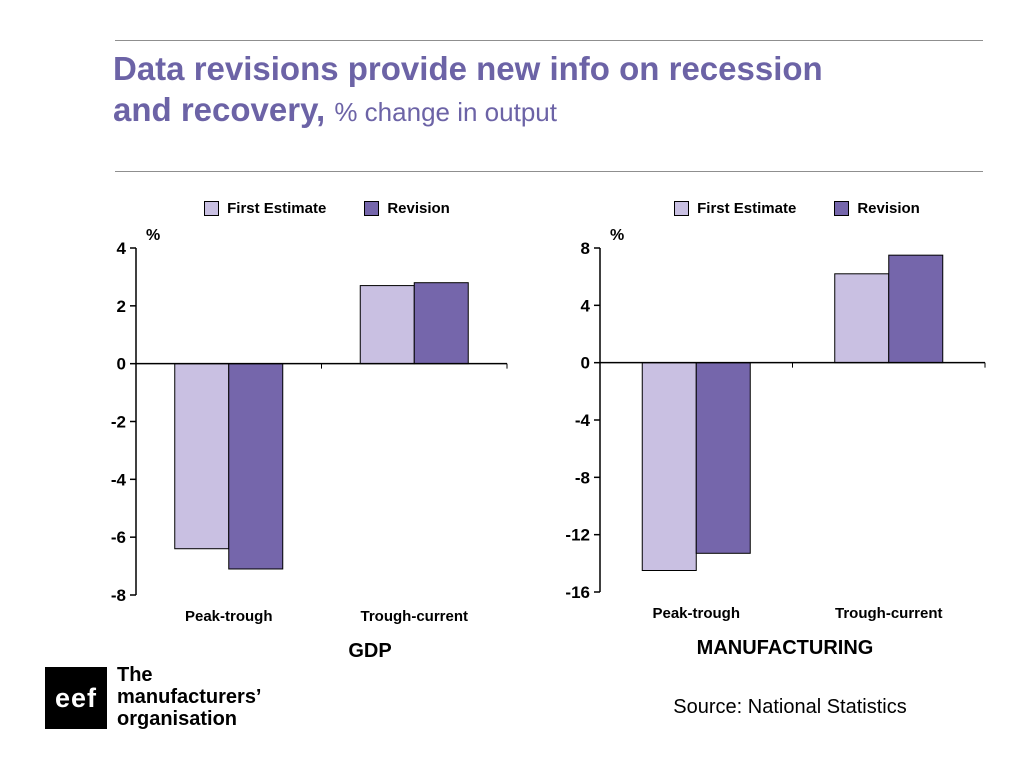  I want to click on eef-logo-text: eef, so click(76, 697).